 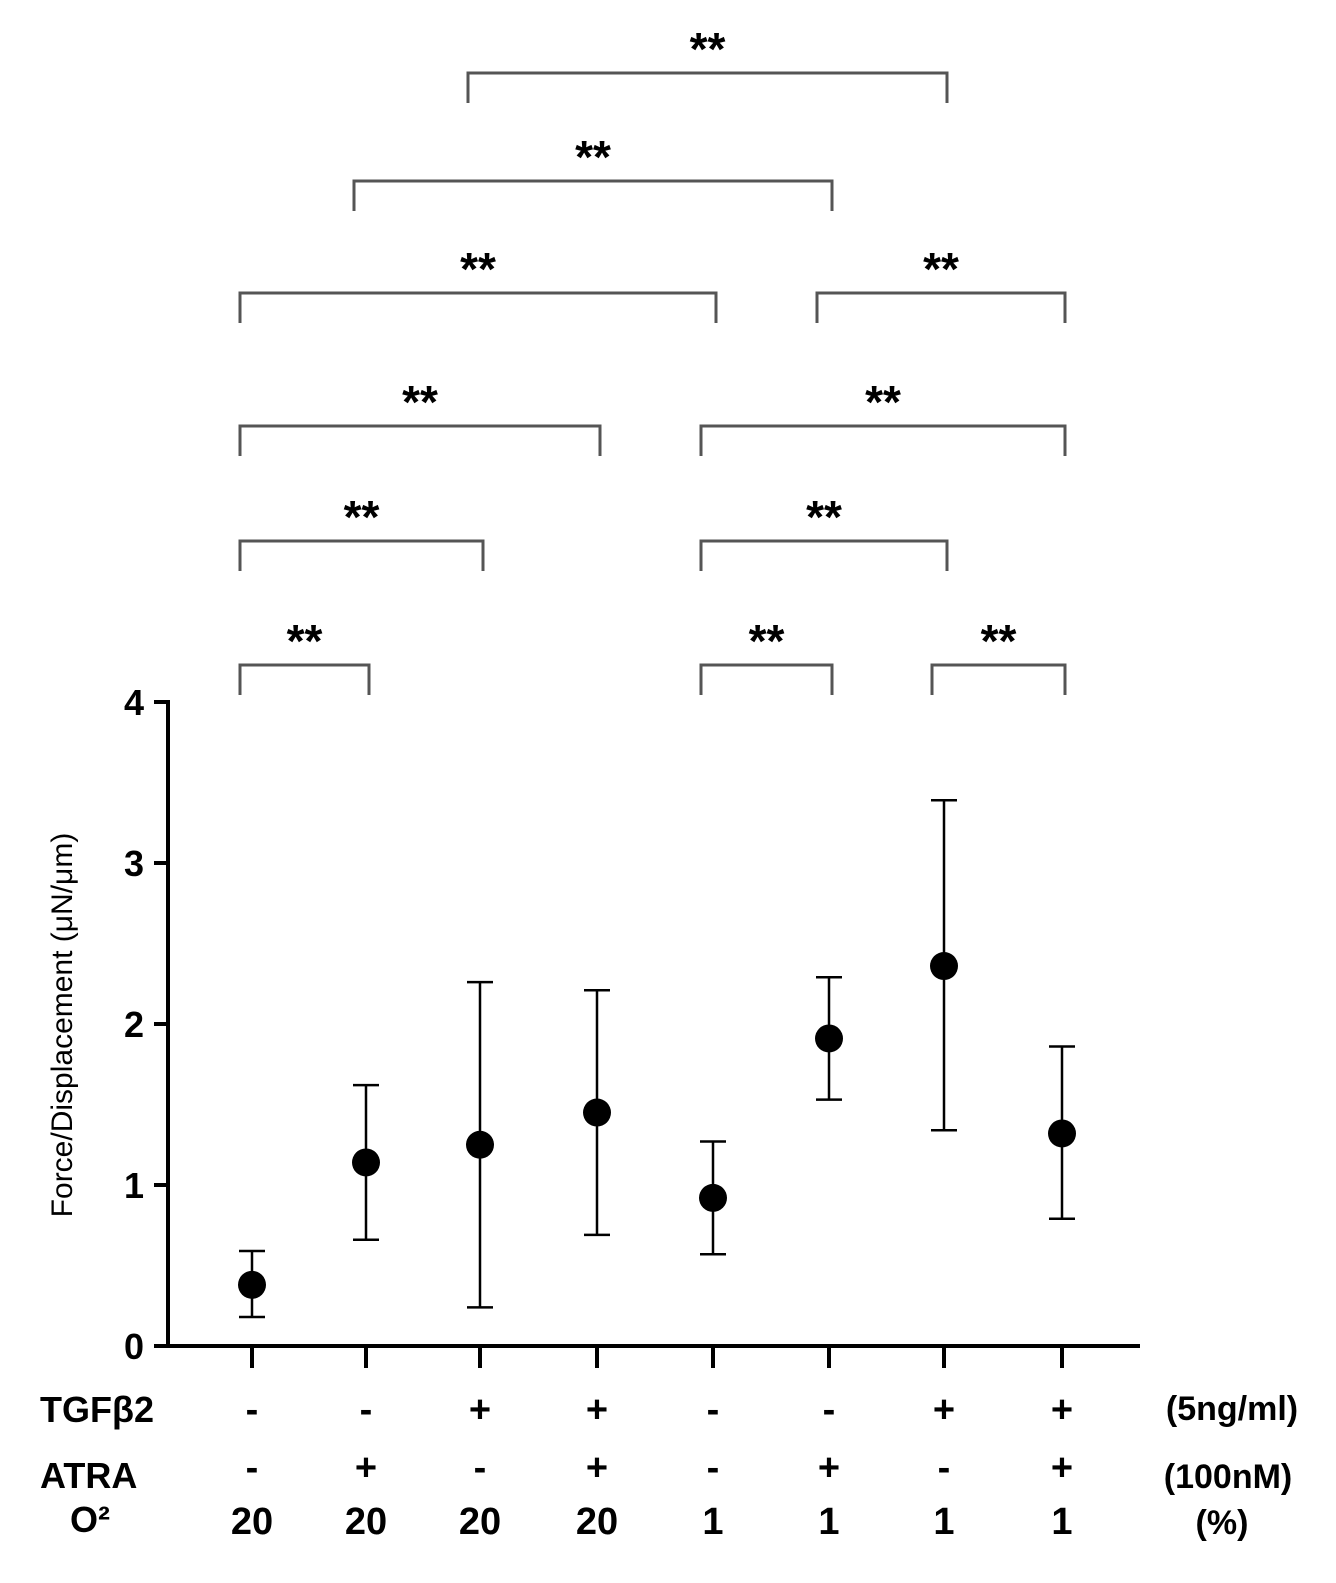 What do you see at coordinates (1228, 1477) in the screenshot?
I see `row-unit-atra: (100nM)` at bounding box center [1228, 1477].